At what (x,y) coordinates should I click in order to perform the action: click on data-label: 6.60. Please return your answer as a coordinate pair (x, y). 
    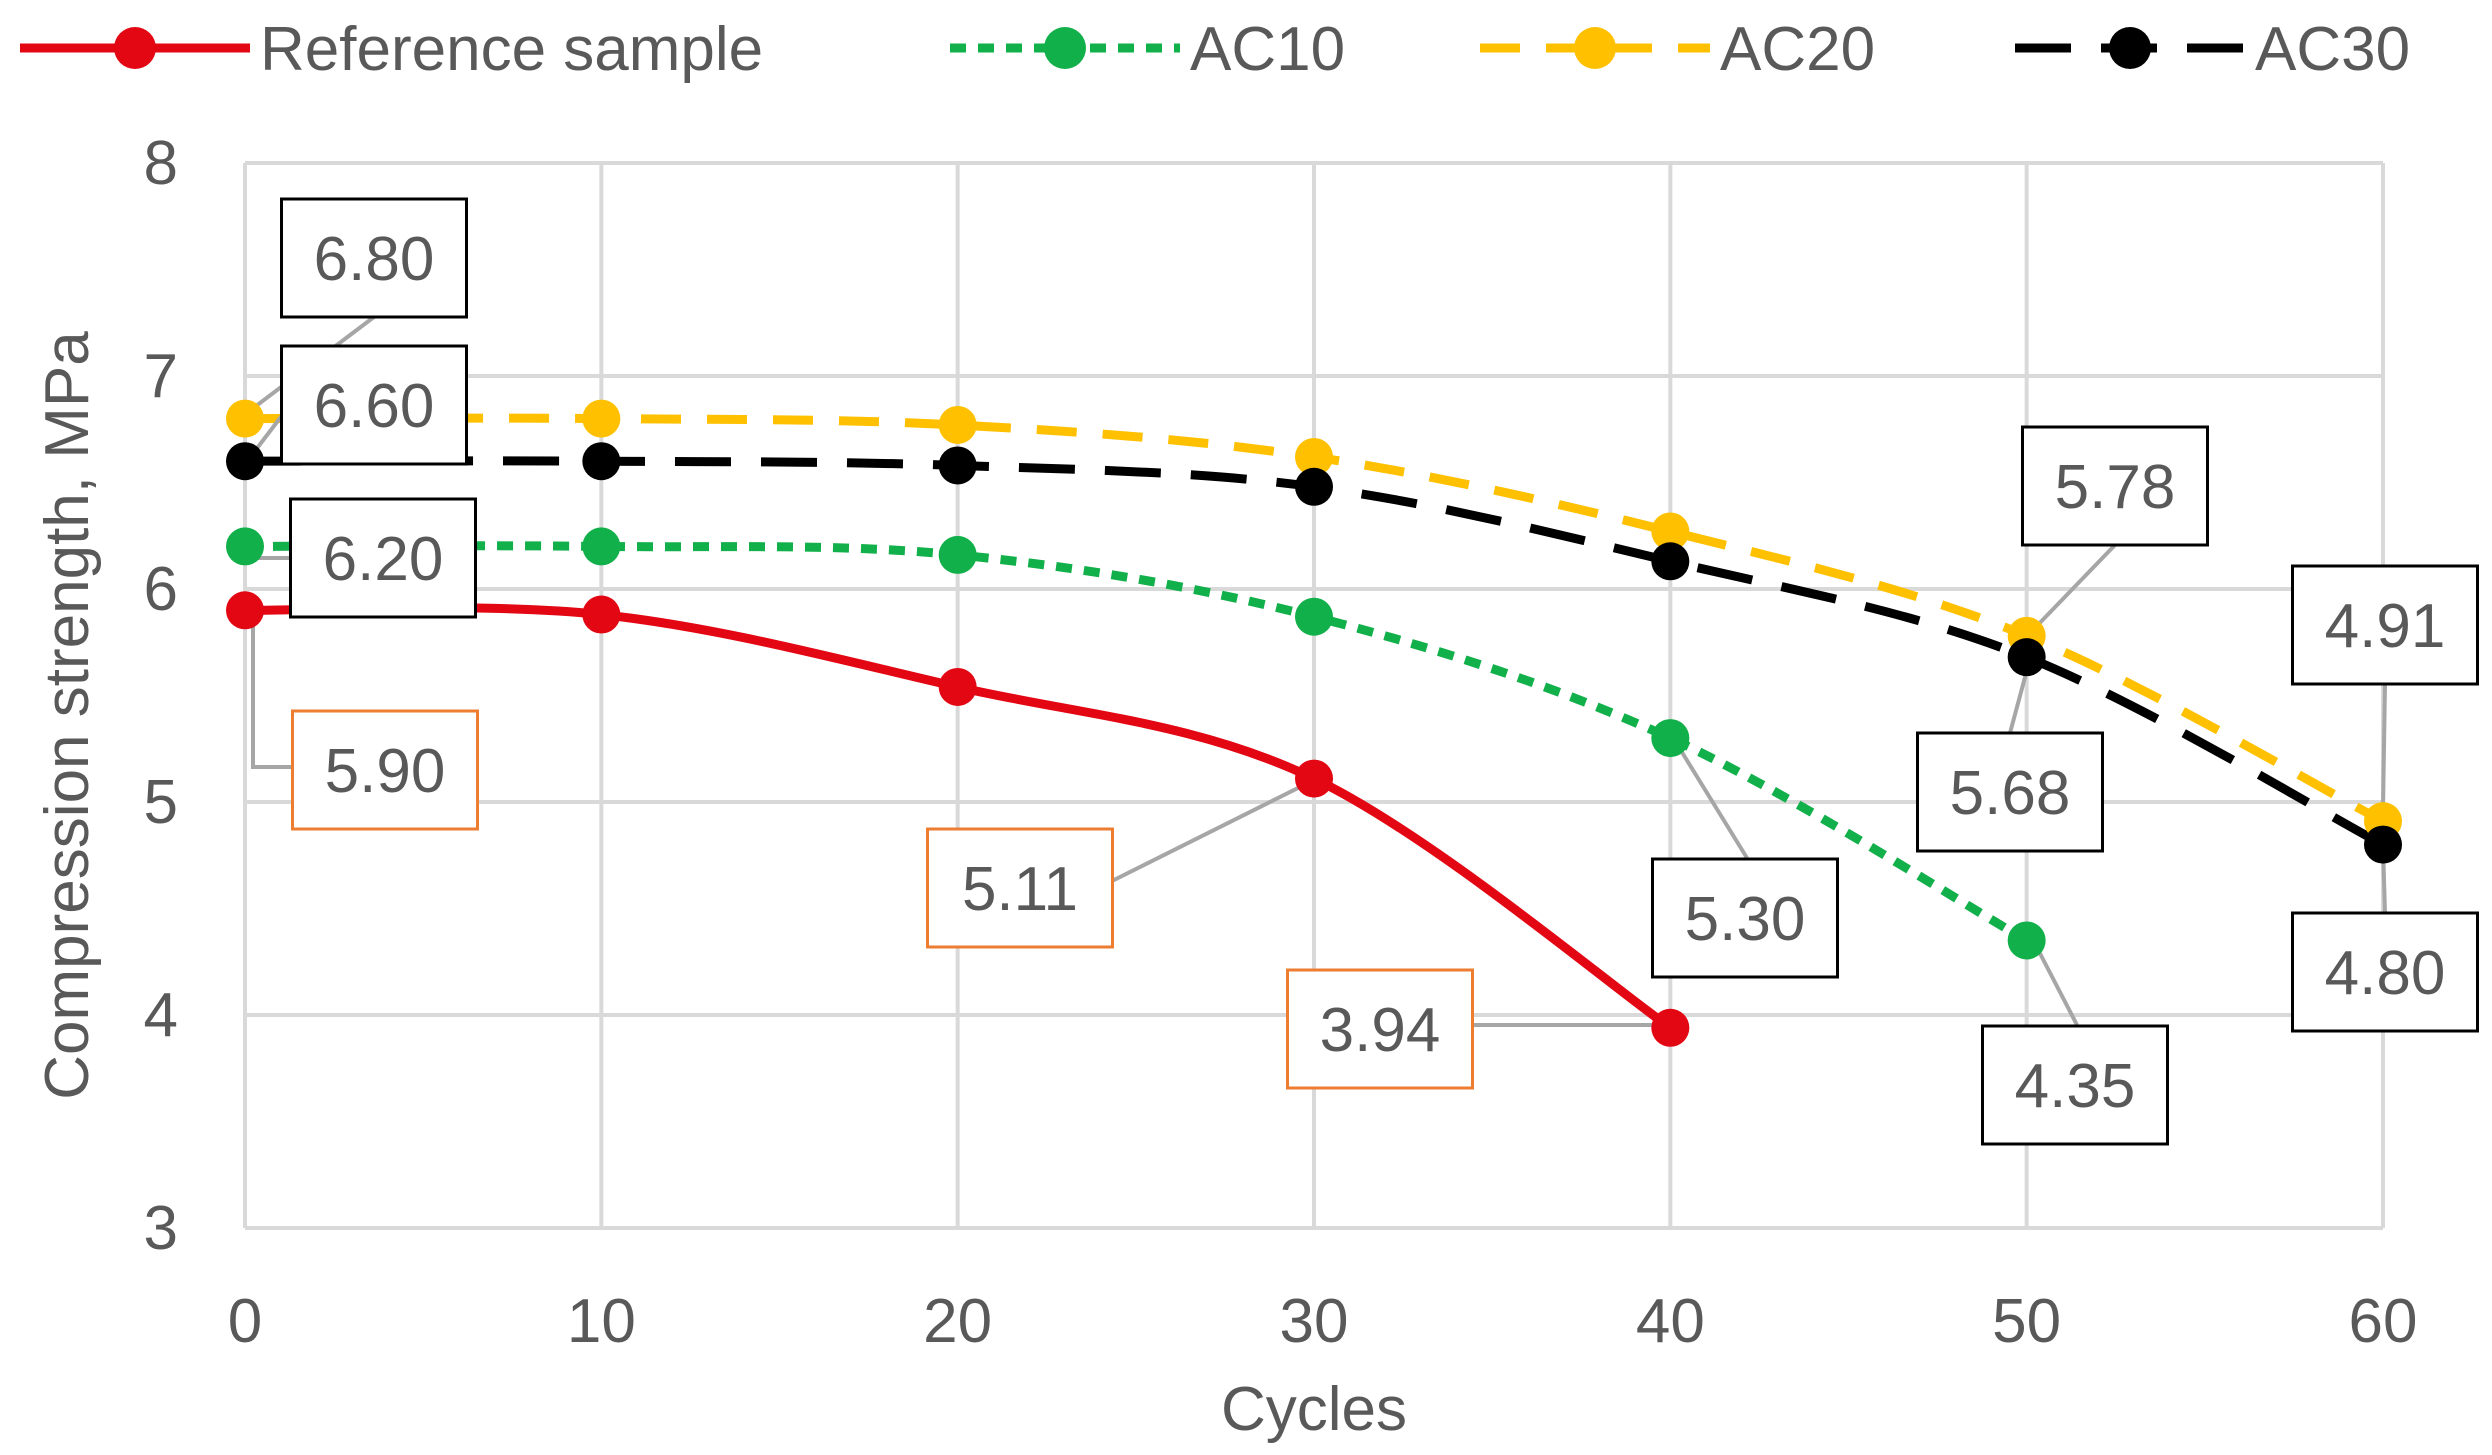
    Looking at the image, I should click on (374, 406).